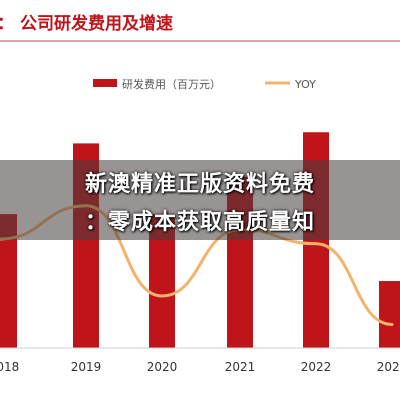  Describe the element at coordinates (9, 367) in the screenshot. I see `x-tick-label-2018: 2018` at that location.